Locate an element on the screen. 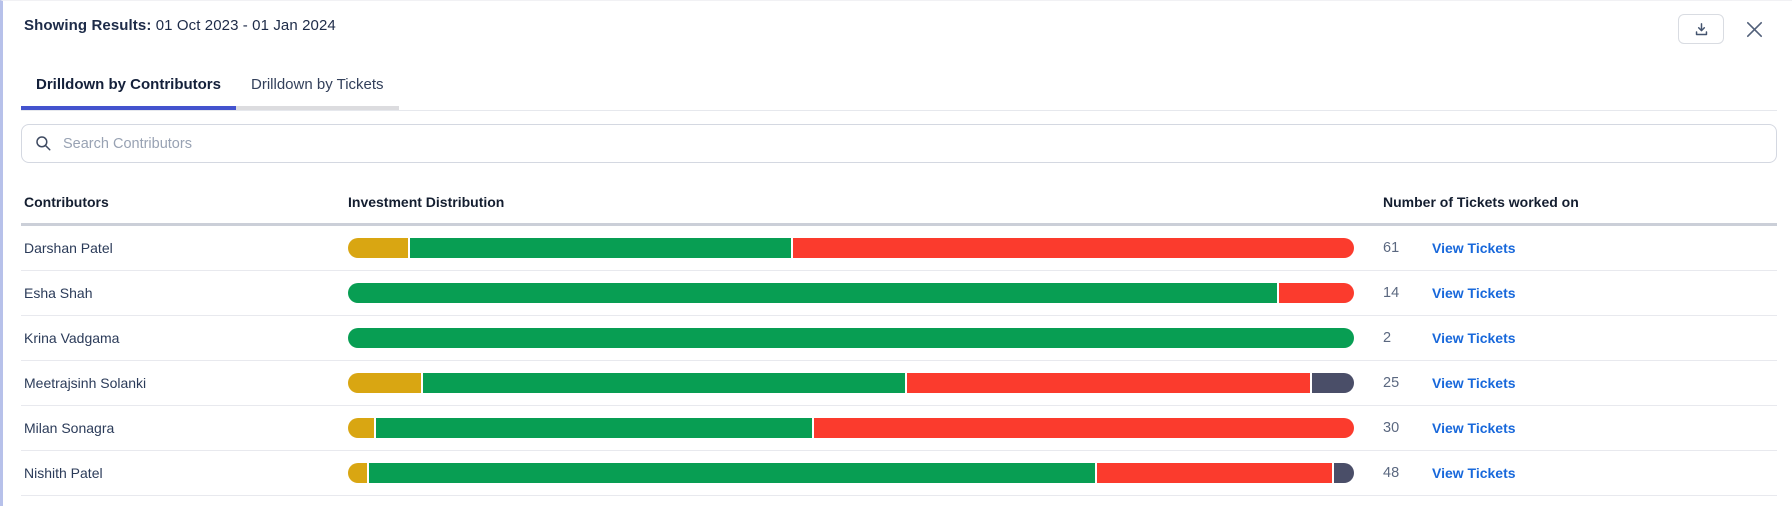 The width and height of the screenshot is (1792, 506). column-header-contributors: Contributors is located at coordinates (66, 202).